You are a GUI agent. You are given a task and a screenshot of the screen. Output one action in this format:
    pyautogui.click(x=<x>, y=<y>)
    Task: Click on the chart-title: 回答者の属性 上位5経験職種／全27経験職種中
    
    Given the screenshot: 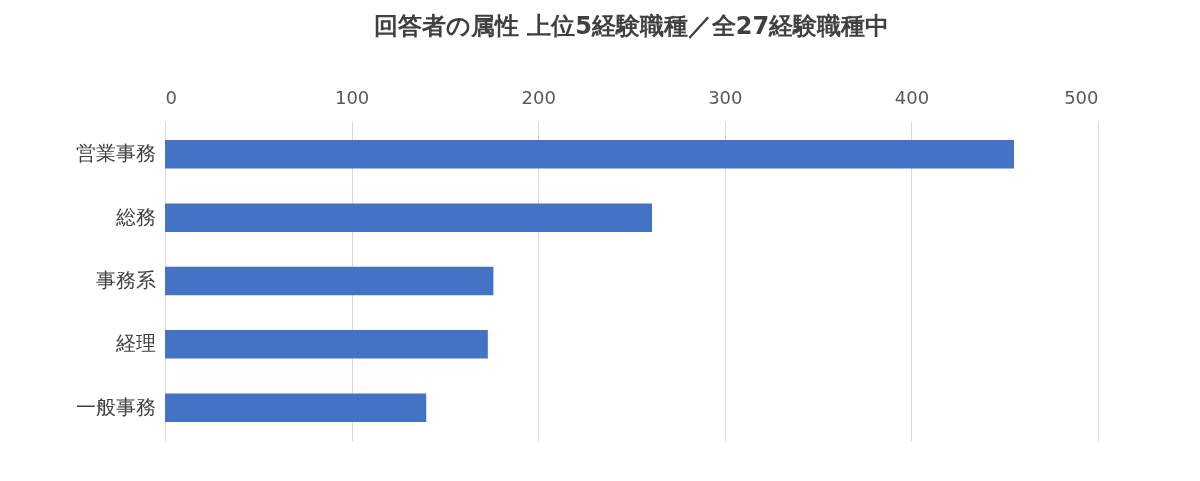 What is the action you would take?
    pyautogui.click(x=631, y=26)
    